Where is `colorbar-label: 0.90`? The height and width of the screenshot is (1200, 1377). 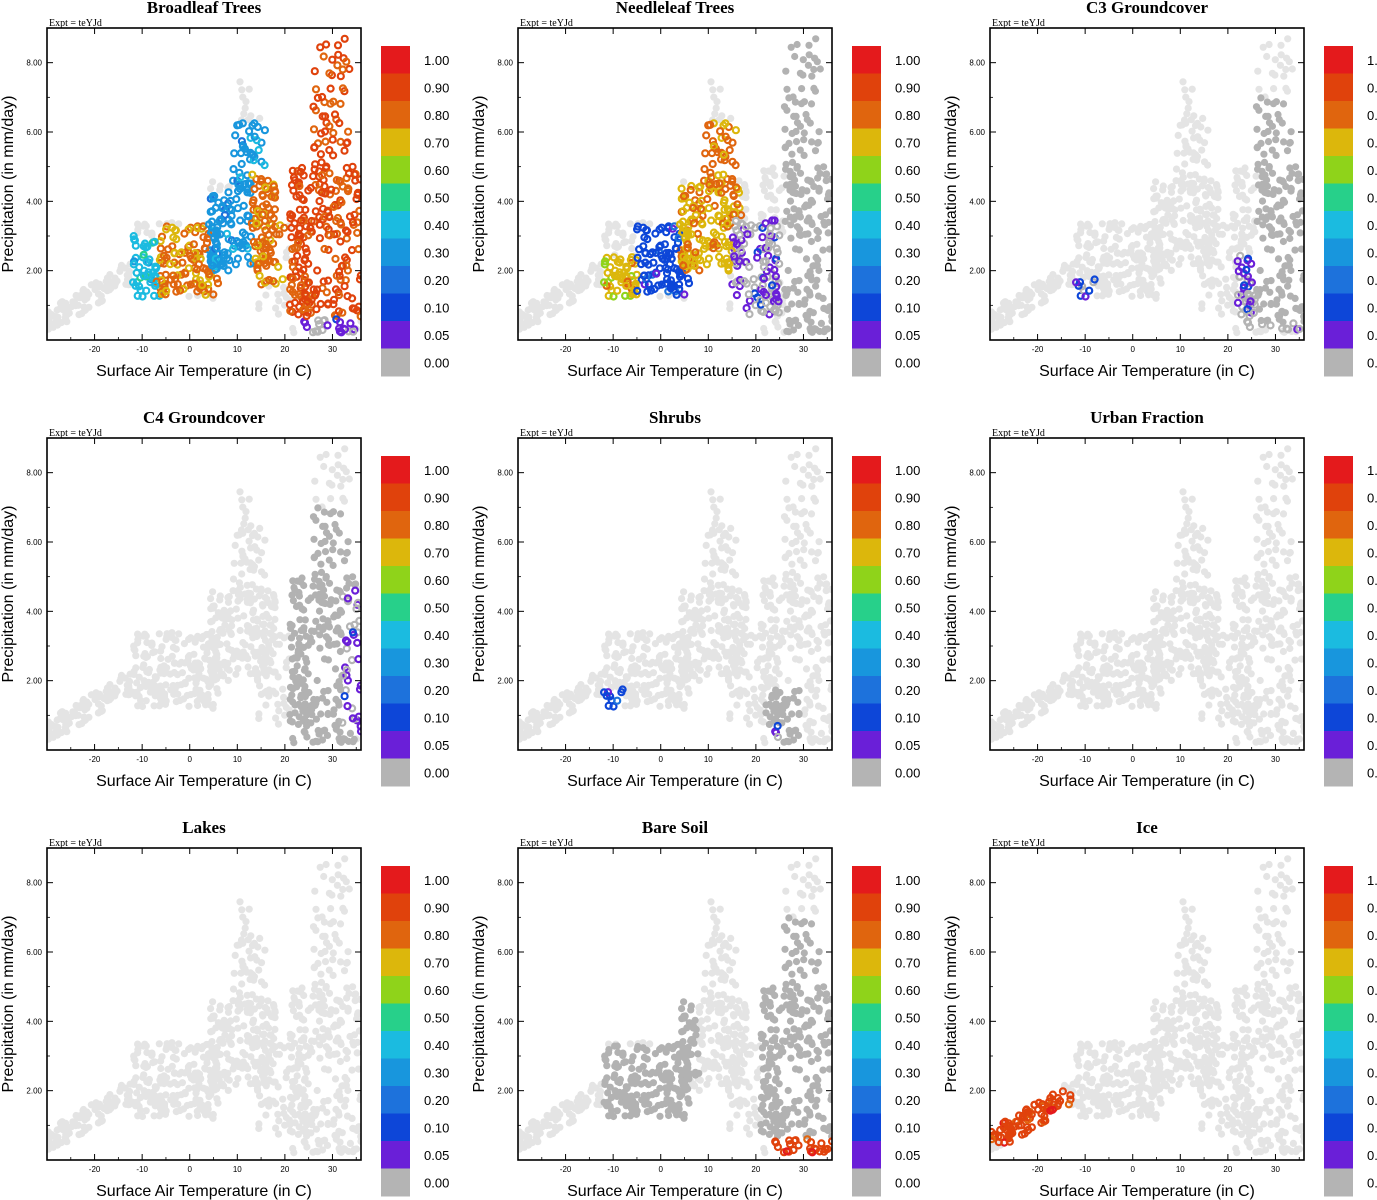
colorbar-label: 0.90 is located at coordinates (907, 87).